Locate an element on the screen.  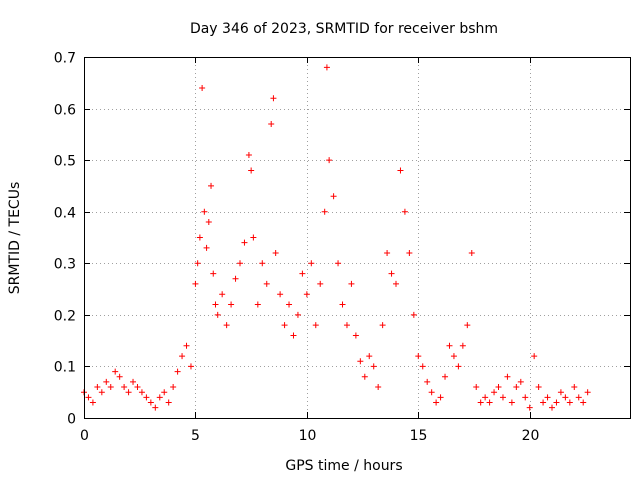
y-tick-label: 0.6 is located at coordinates (65, 111).